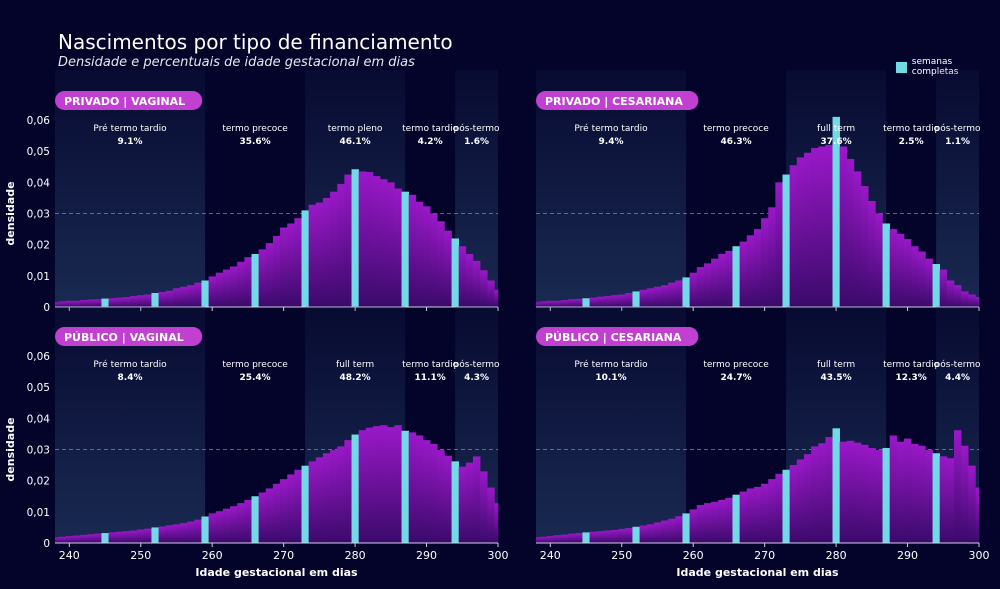 The height and width of the screenshot is (589, 1000). Describe the element at coordinates (836, 555) in the screenshot. I see `x-tick-label: 280` at that location.